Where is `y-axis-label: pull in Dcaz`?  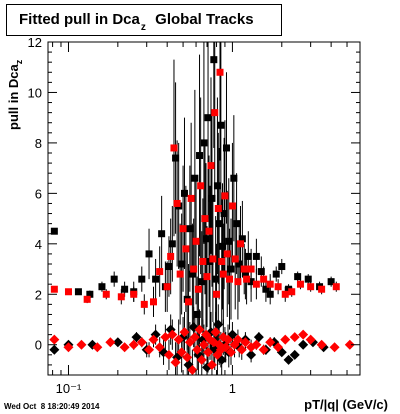
y-axis-label: pull in Dcaz is located at coordinates (15, 95).